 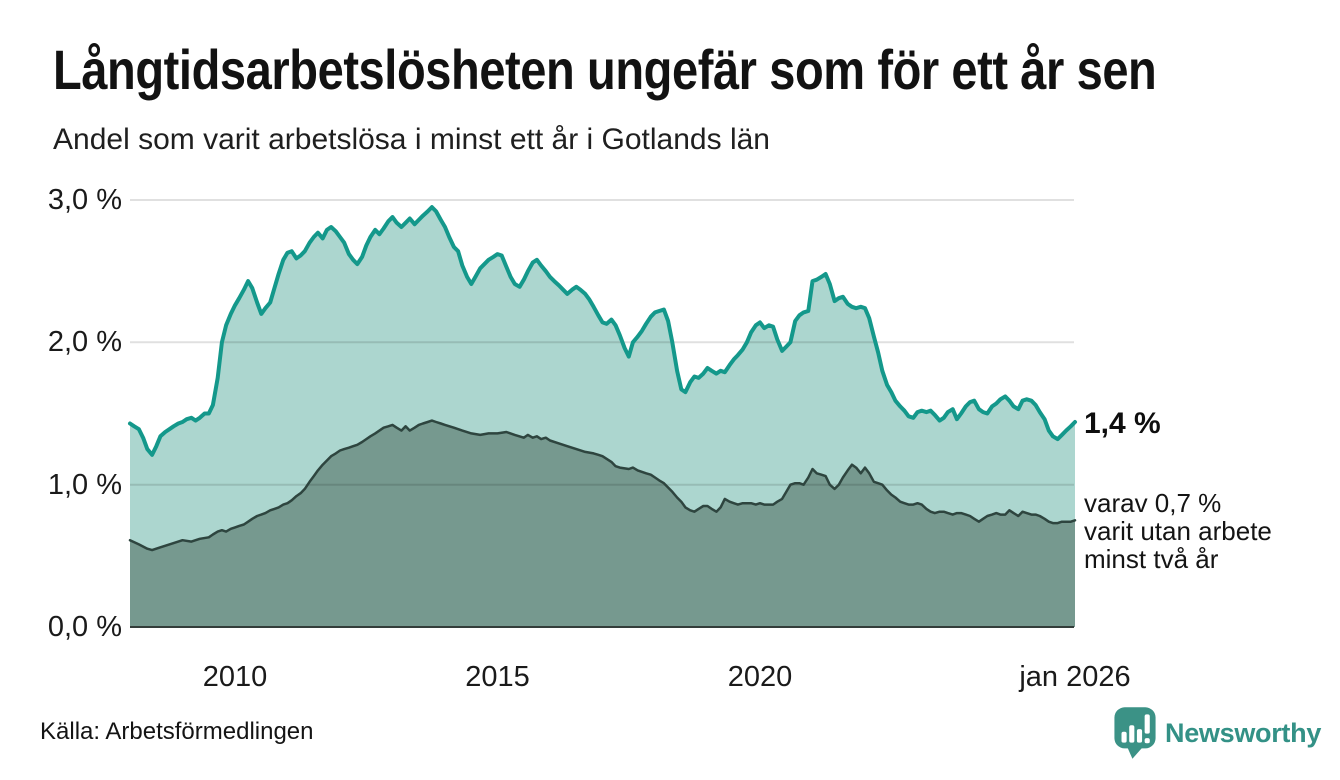 I want to click on series-subset-line, so click(x=602, y=485).